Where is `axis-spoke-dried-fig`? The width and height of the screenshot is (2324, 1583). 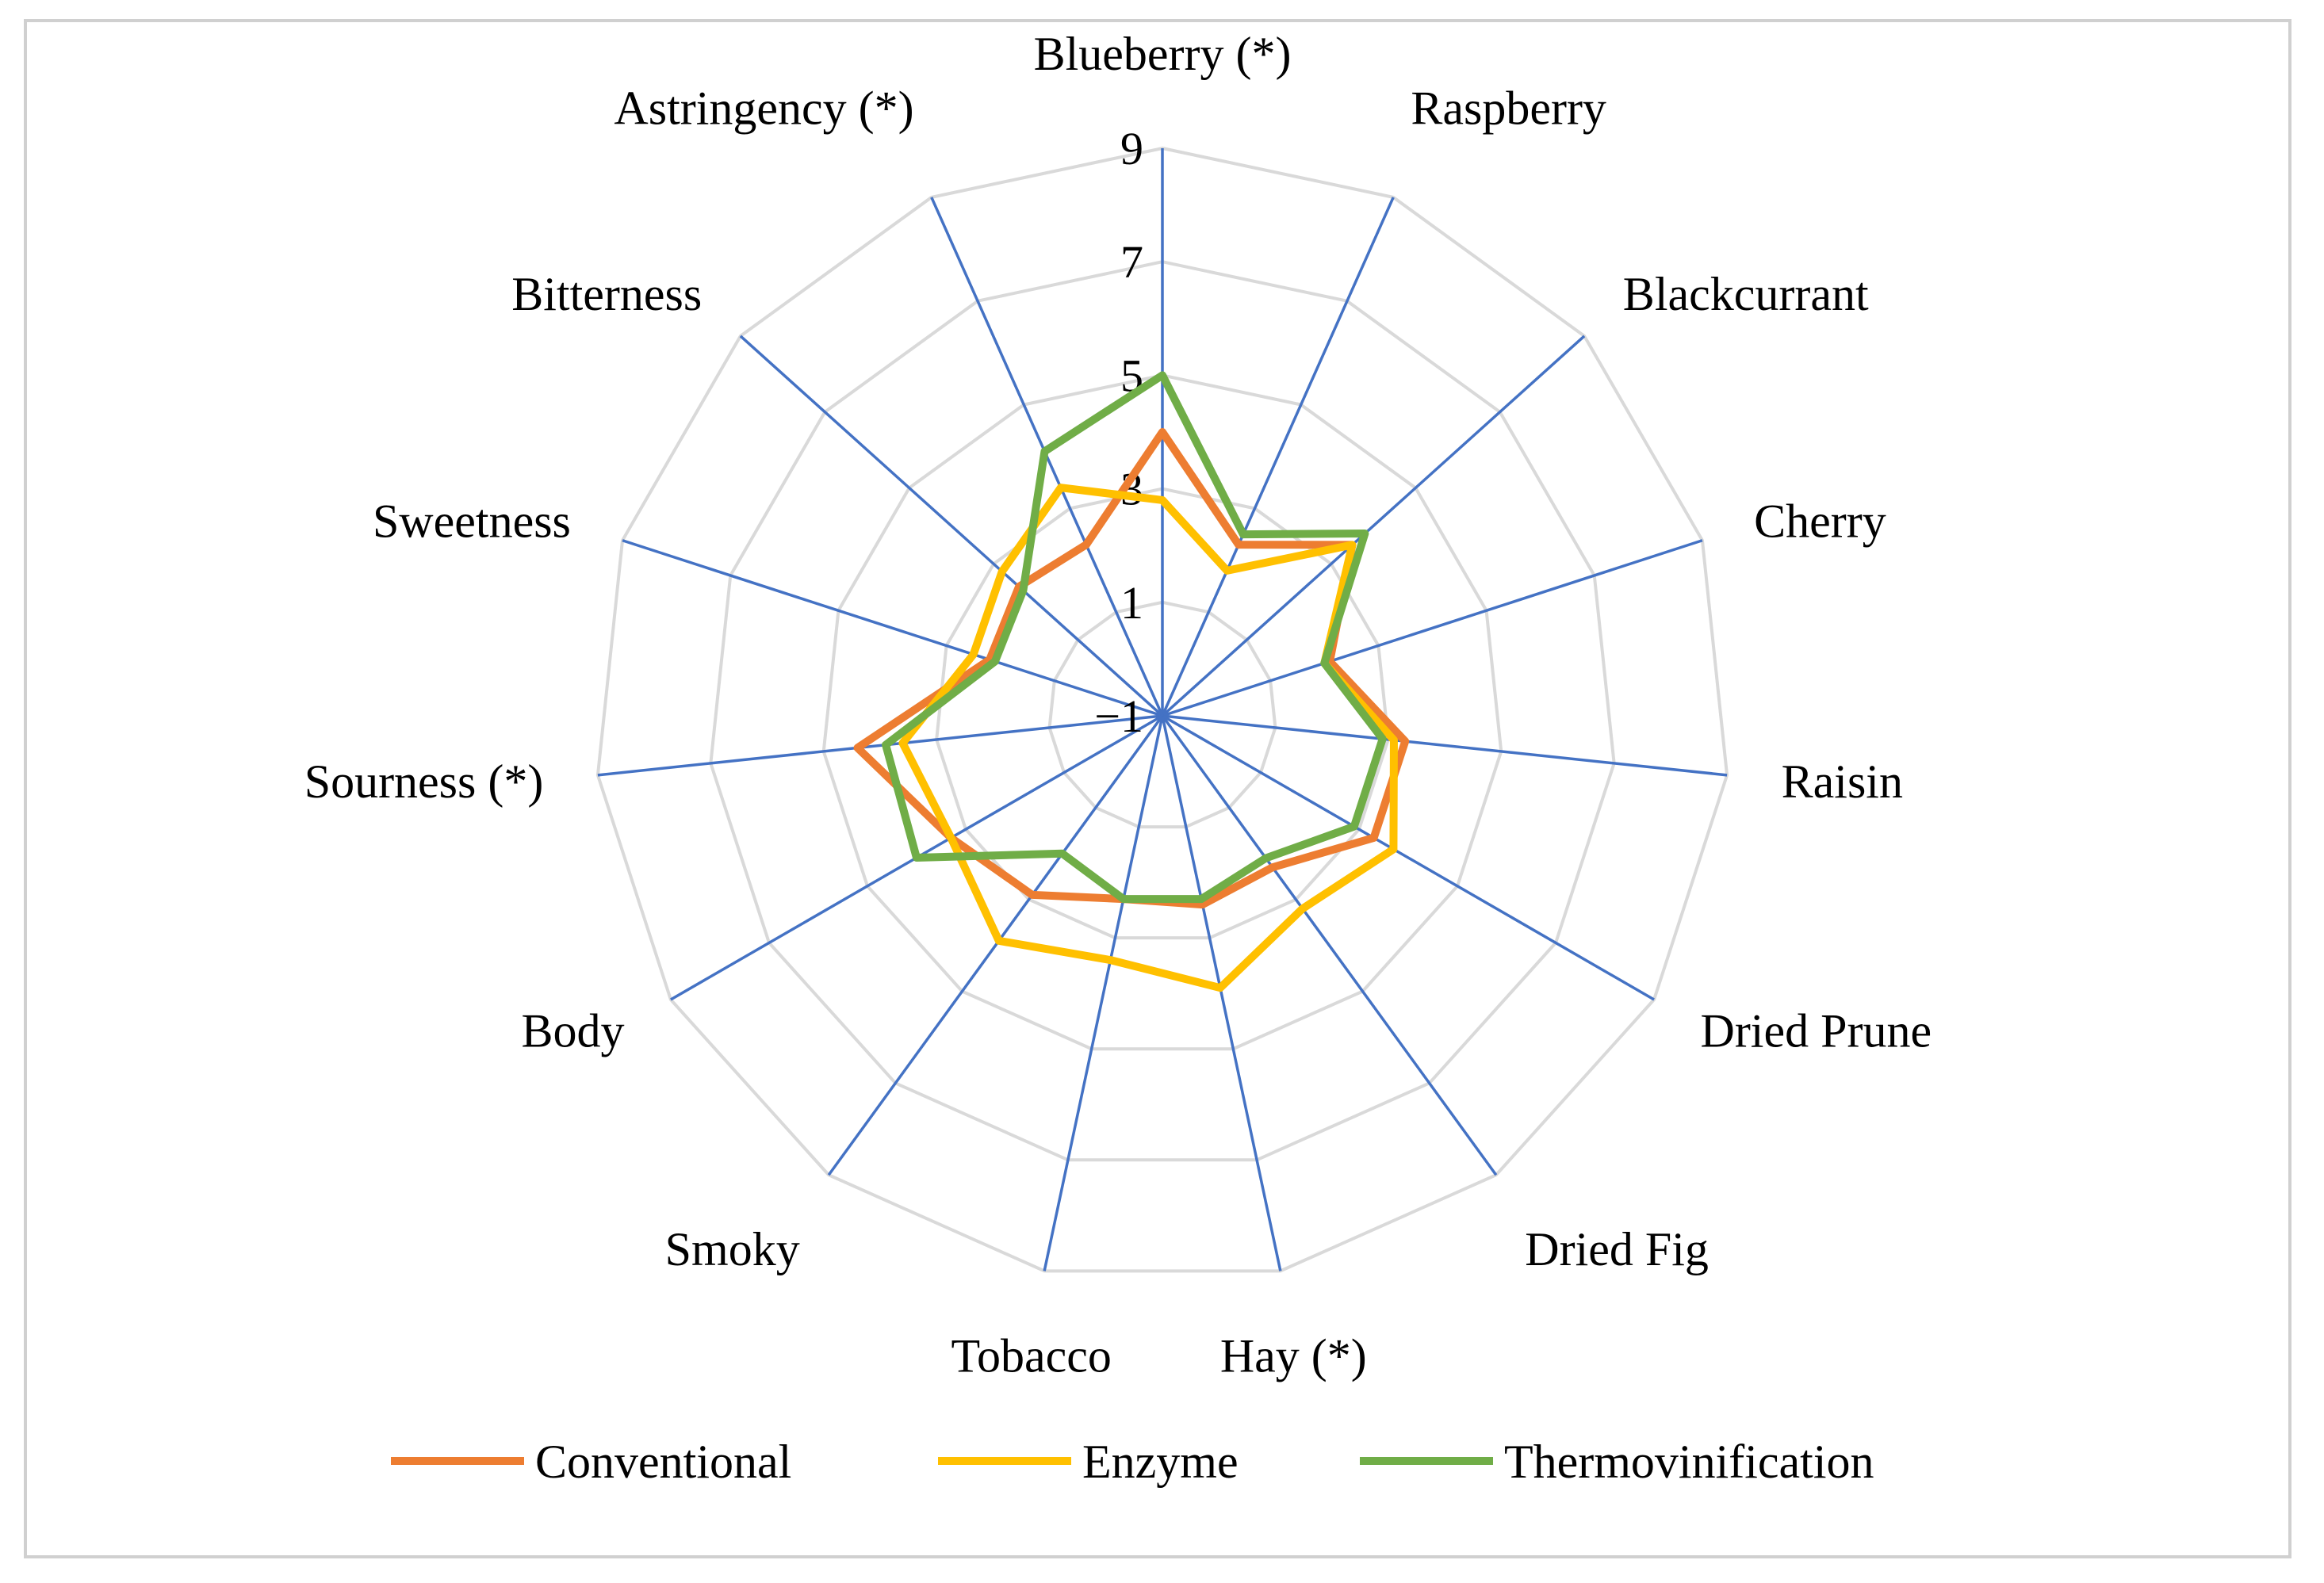
axis-spoke-dried-fig is located at coordinates (1330, 945).